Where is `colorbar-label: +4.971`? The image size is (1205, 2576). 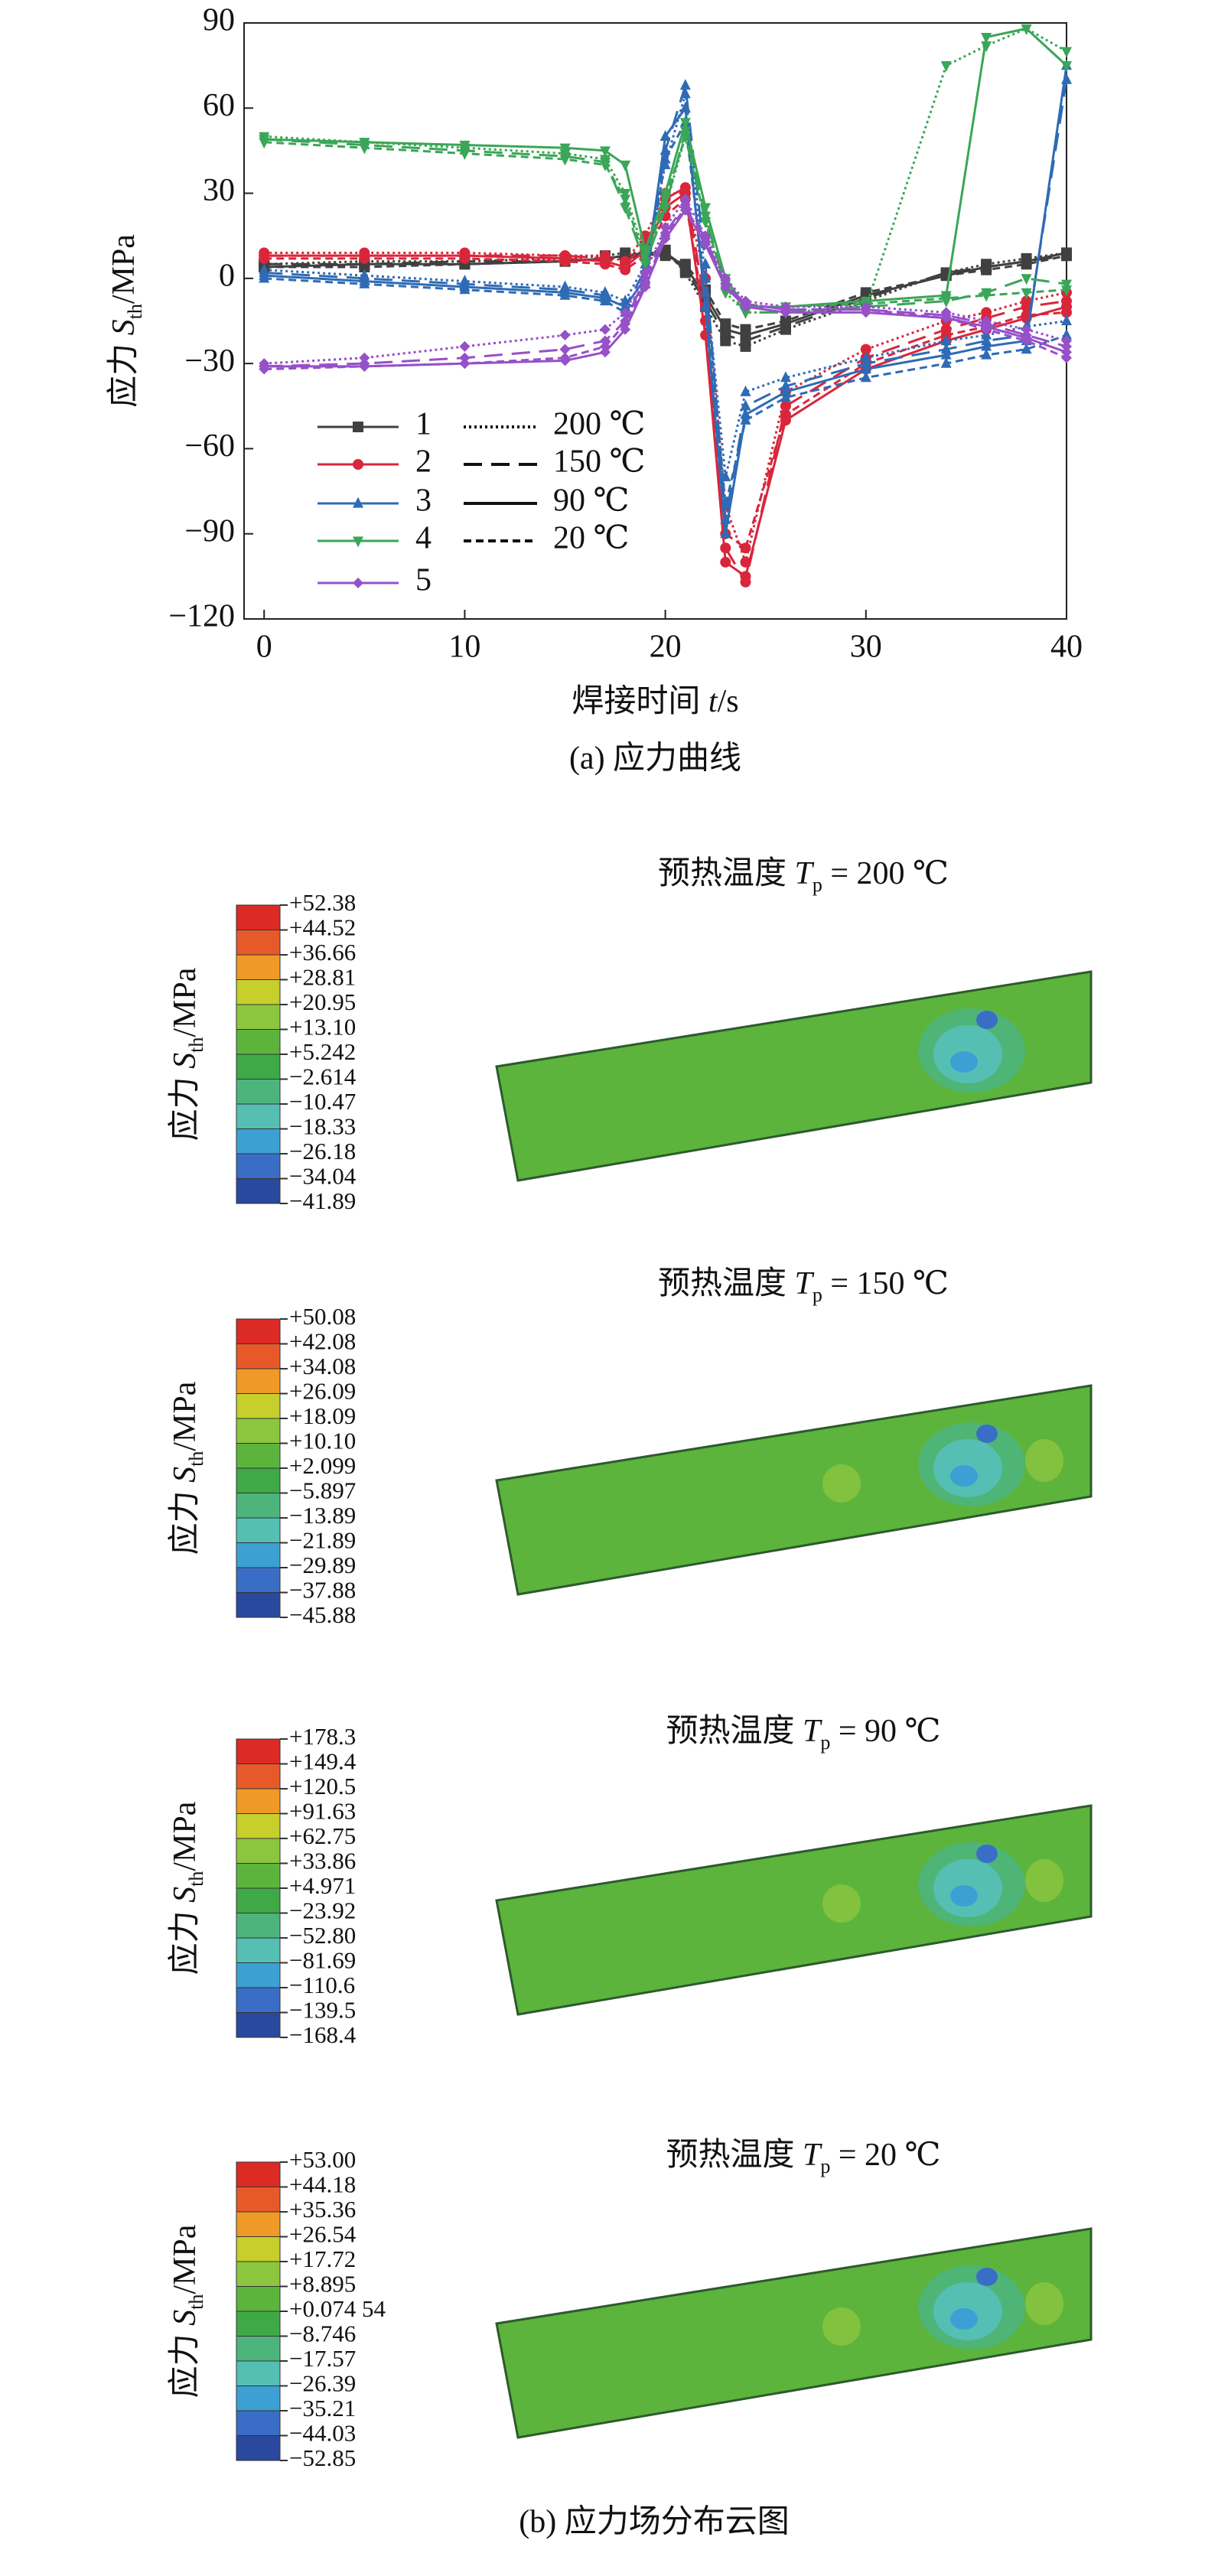
colorbar-label: +4.971 is located at coordinates (322, 1886).